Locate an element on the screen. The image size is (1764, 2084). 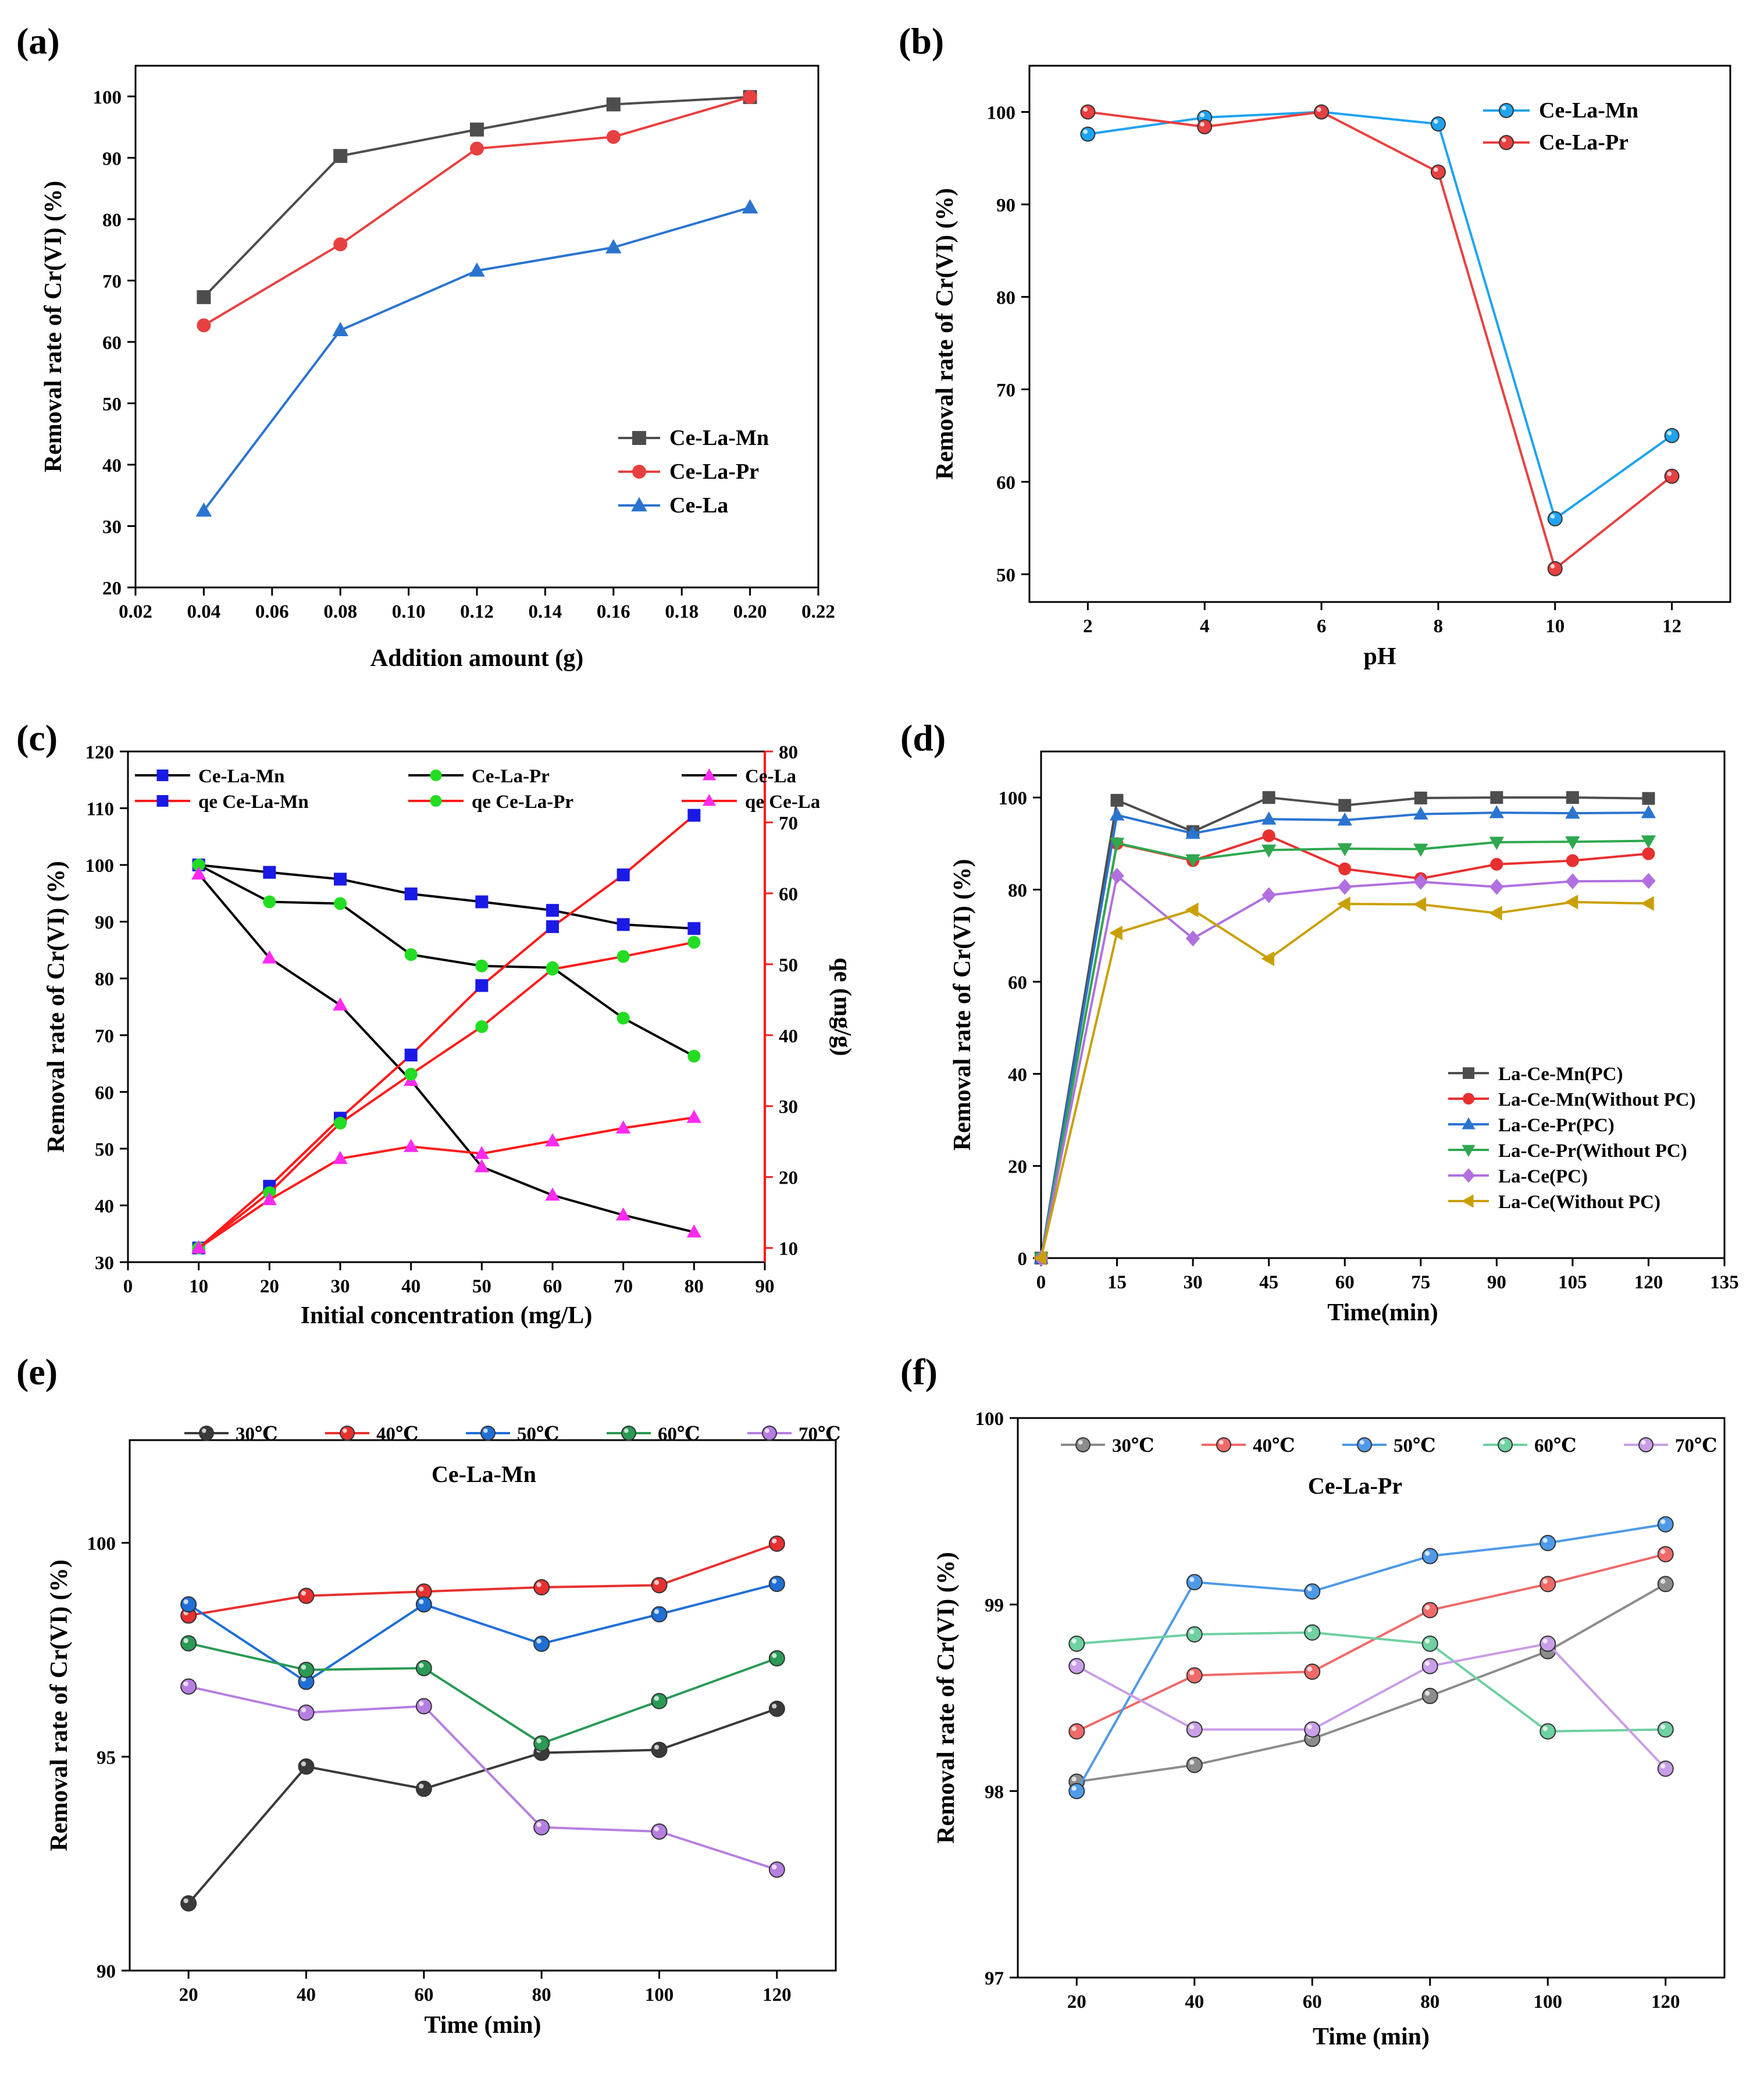
legend-label: Ce-La-Mn is located at coordinates (719, 438).